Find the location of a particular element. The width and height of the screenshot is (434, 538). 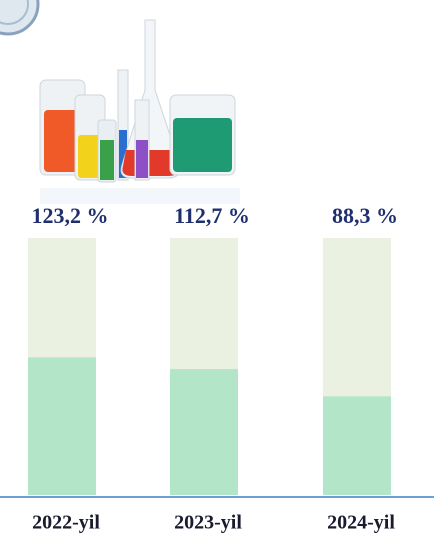

category-label: 2023-yil is located at coordinates (208, 523).